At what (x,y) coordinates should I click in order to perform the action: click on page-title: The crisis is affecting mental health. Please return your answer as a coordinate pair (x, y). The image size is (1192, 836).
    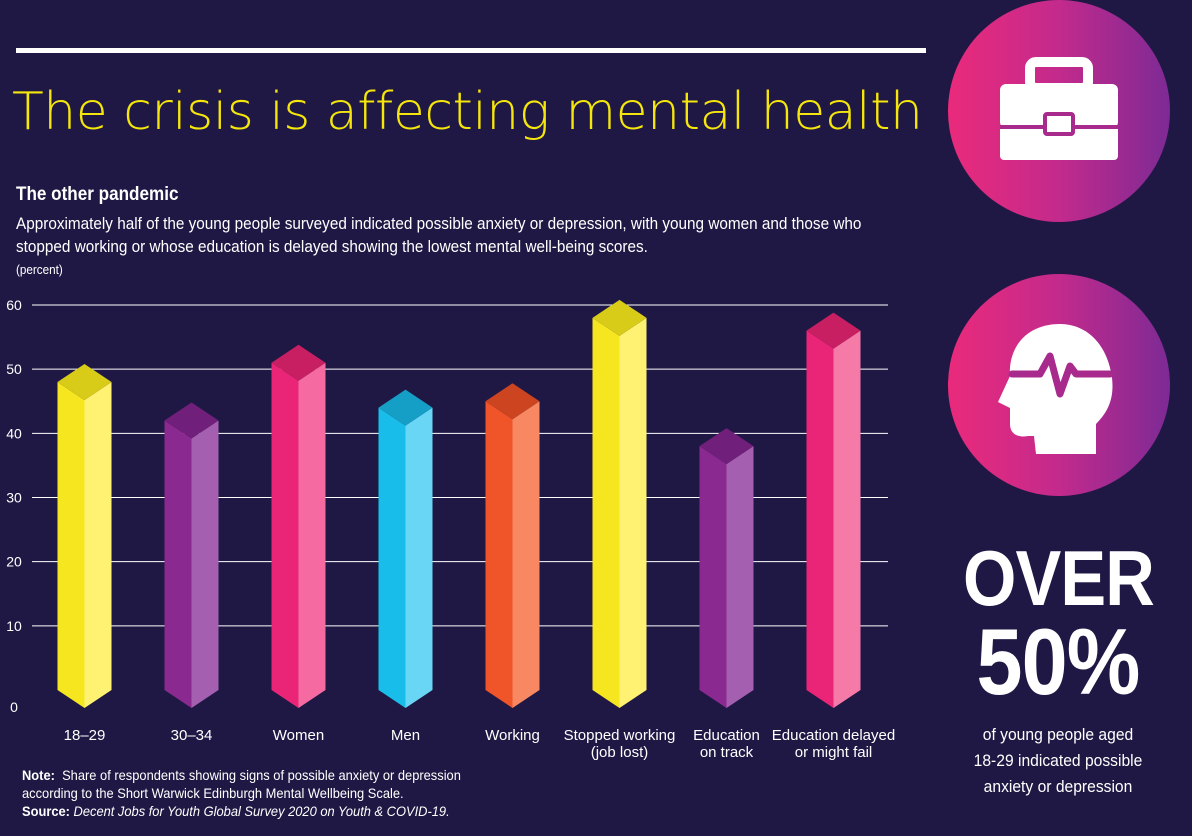
    Looking at the image, I should click on (467, 112).